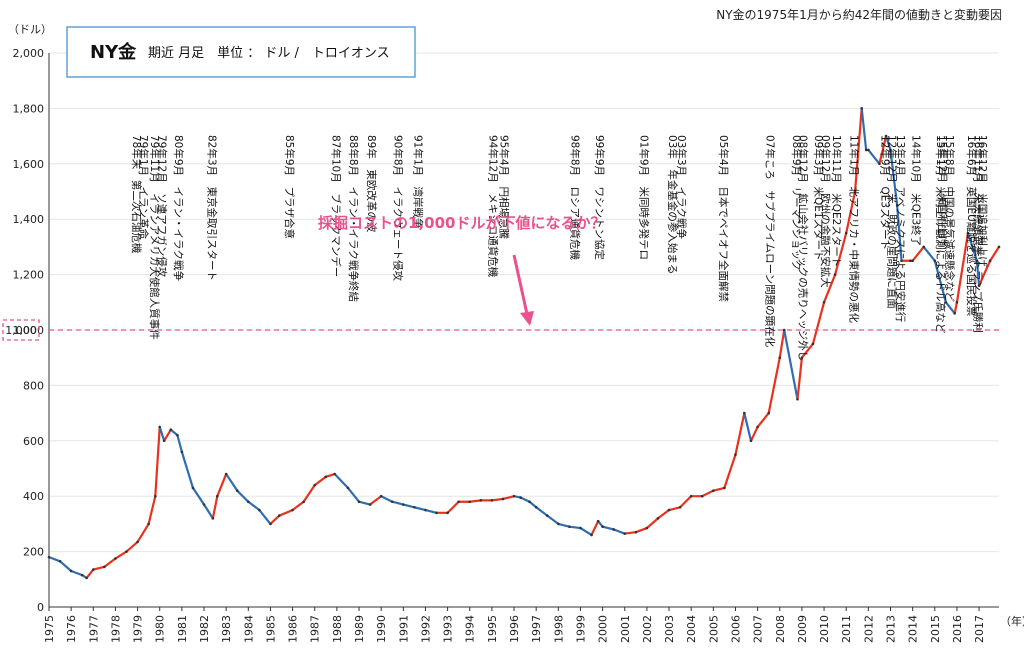  What do you see at coordinates (403, 629) in the screenshot?
I see `x-tick-label: 1991` at bounding box center [403, 629].